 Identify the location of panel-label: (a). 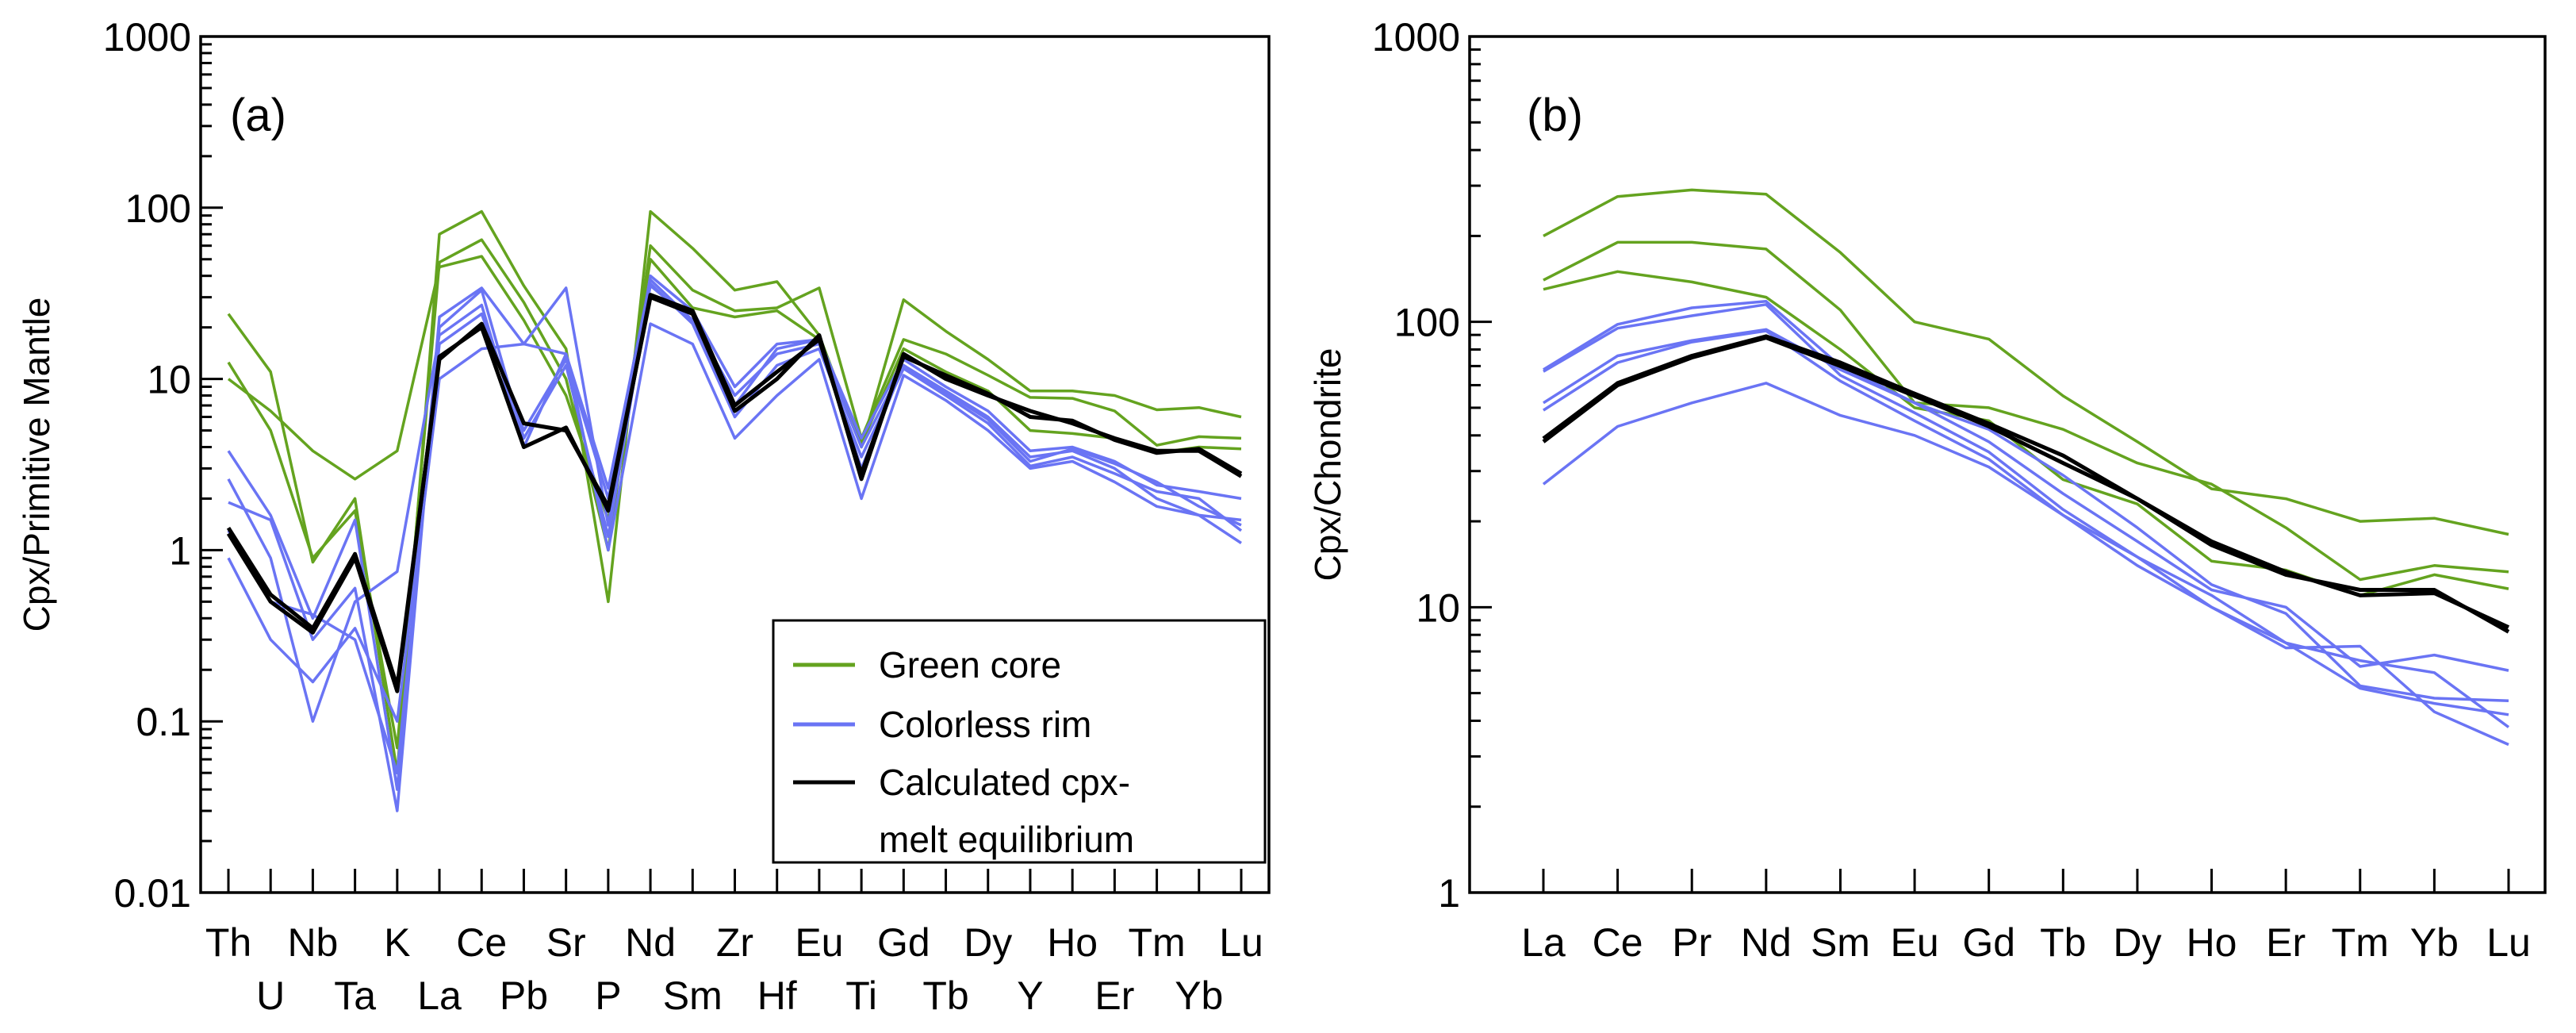
(258, 115).